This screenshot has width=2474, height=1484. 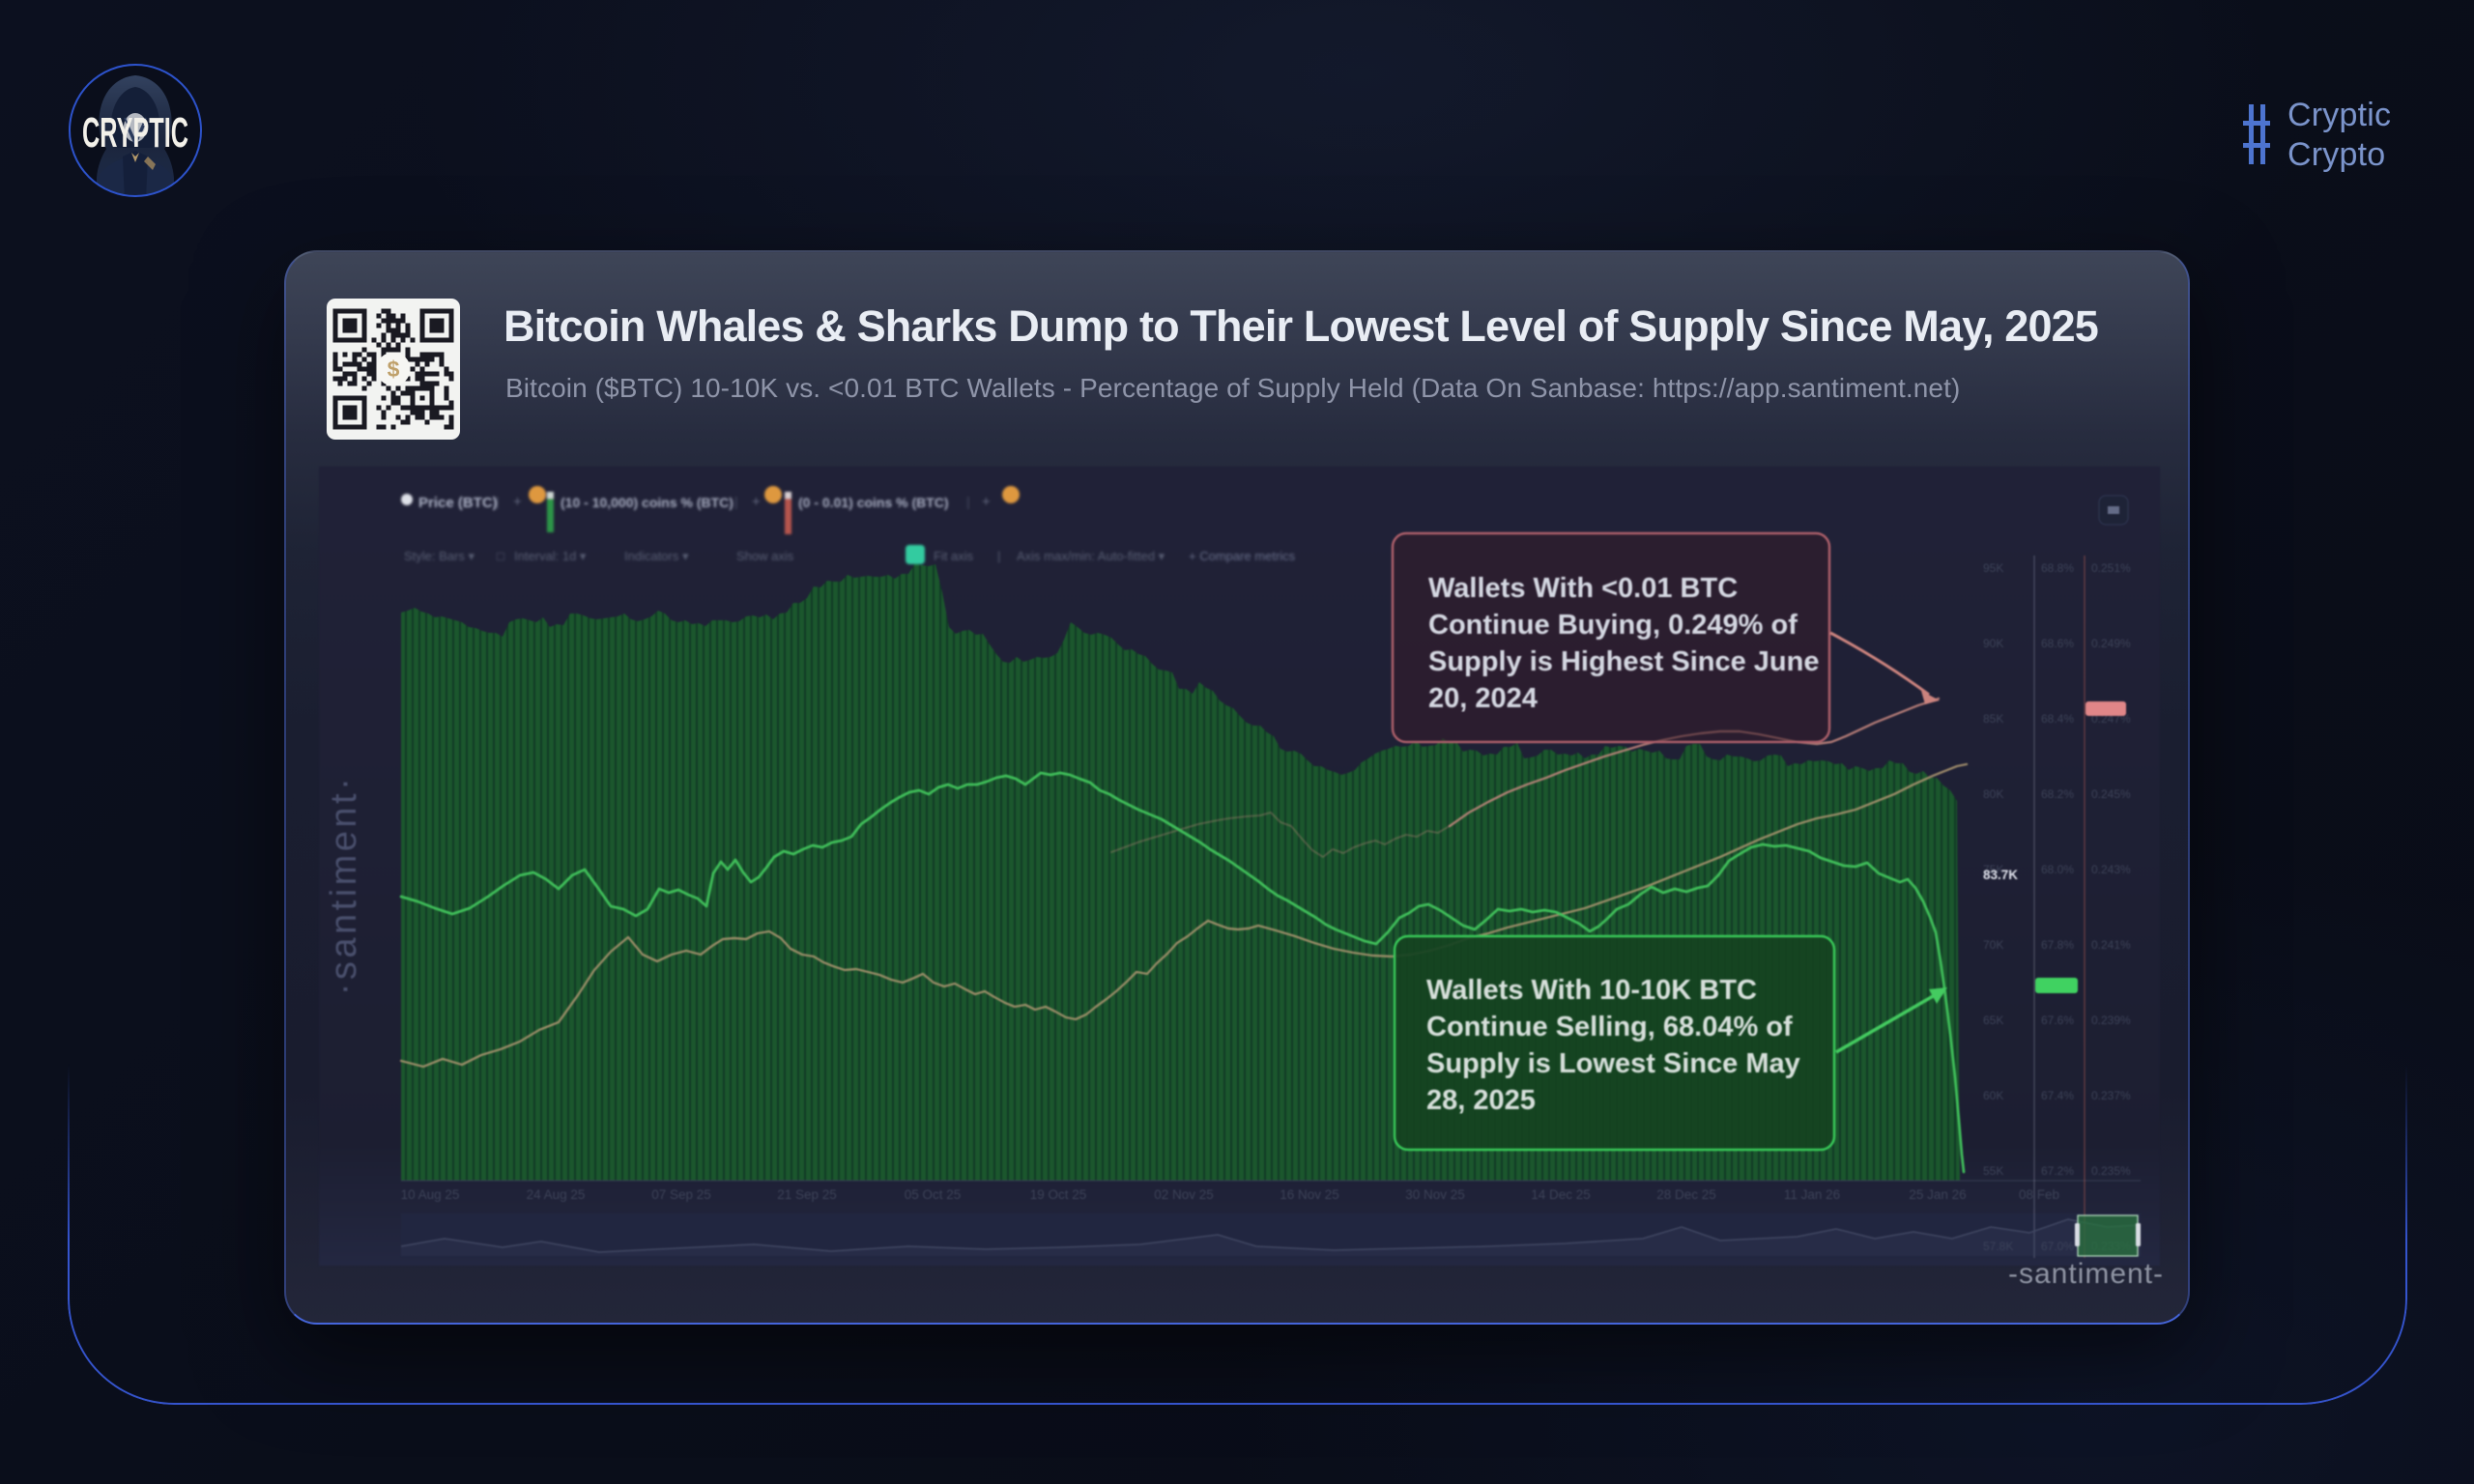 What do you see at coordinates (1993, 794) in the screenshot?
I see `svg-text: 80K` at bounding box center [1993, 794].